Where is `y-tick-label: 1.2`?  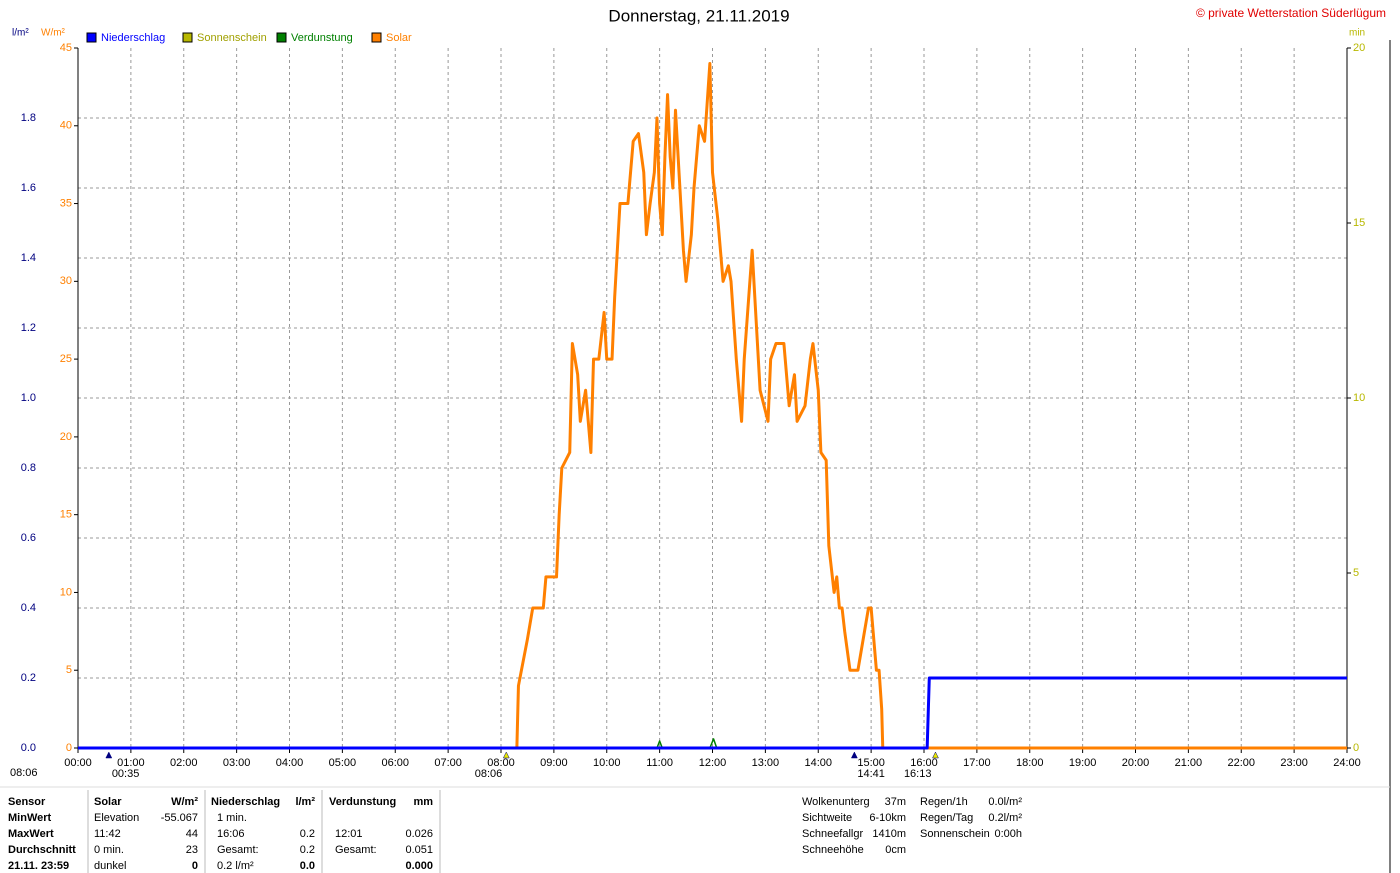 y-tick-label: 1.2 is located at coordinates (28, 328).